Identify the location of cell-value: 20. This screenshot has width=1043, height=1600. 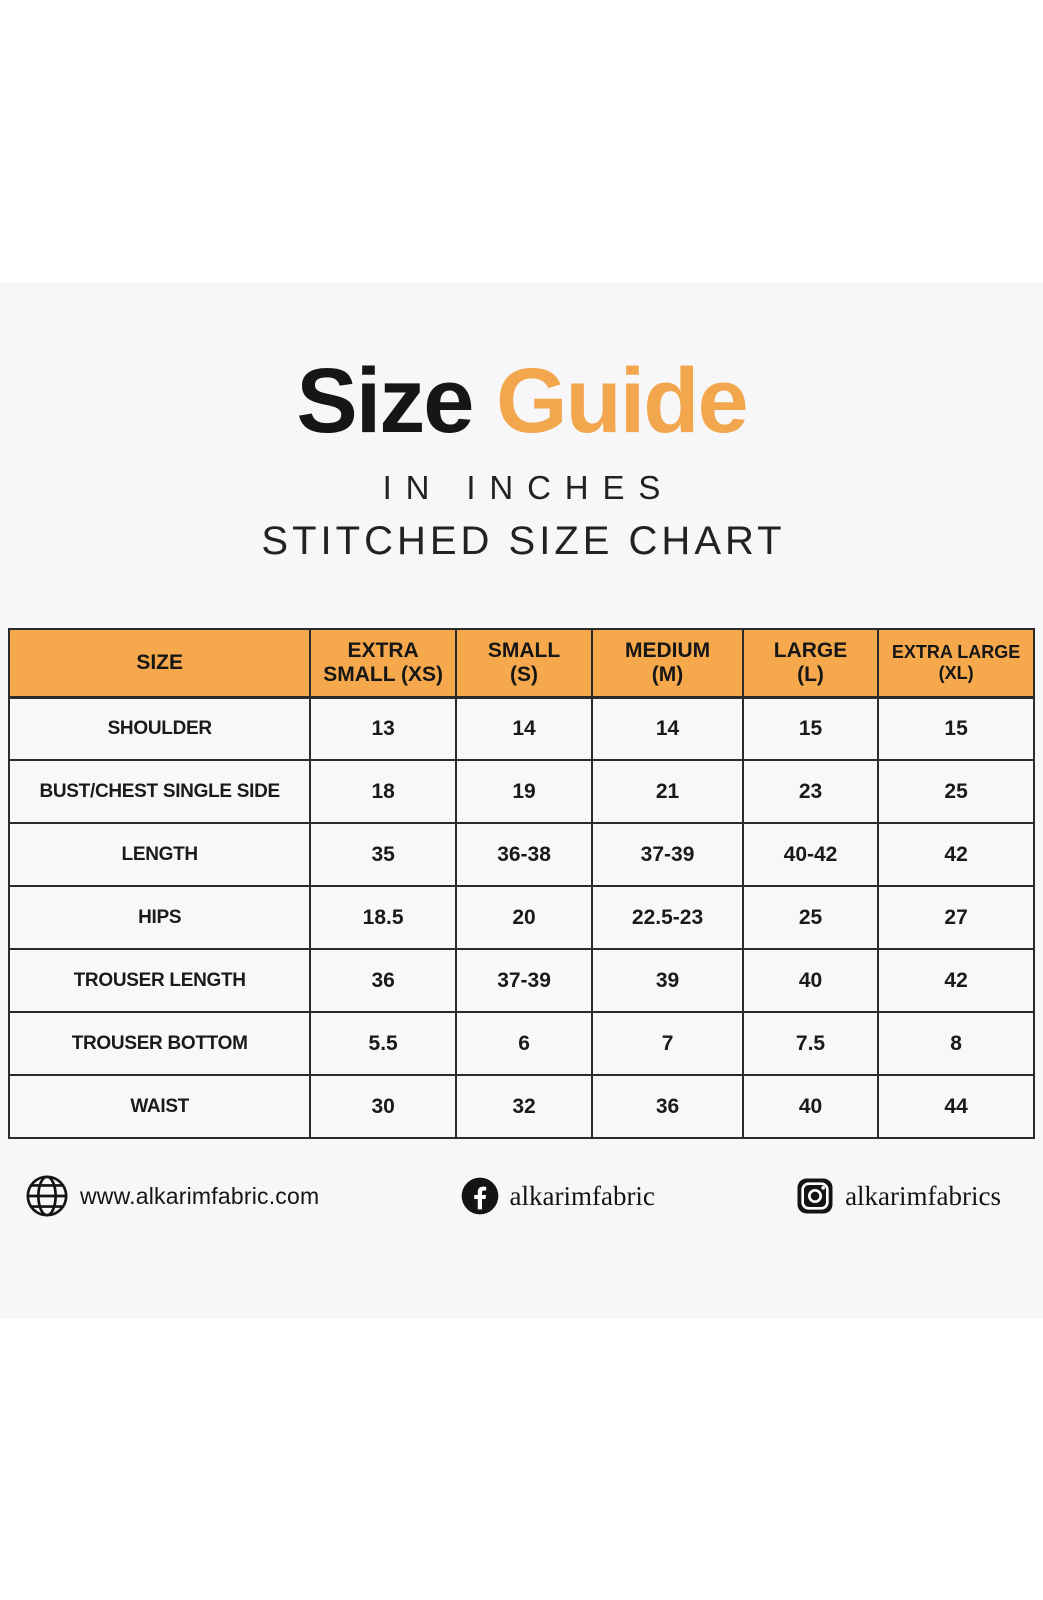
(524, 917).